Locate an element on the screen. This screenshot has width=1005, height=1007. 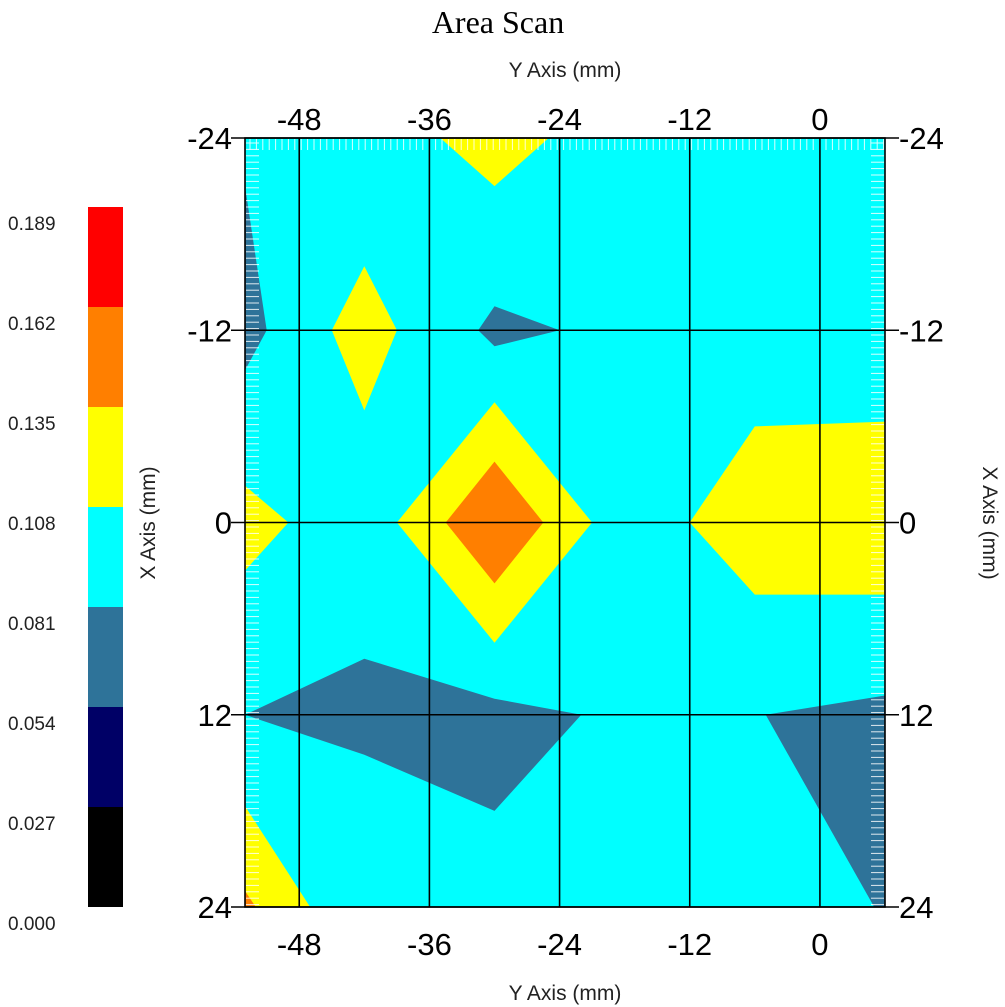
y-tick-label-right: -12 is located at coordinates (921, 330).